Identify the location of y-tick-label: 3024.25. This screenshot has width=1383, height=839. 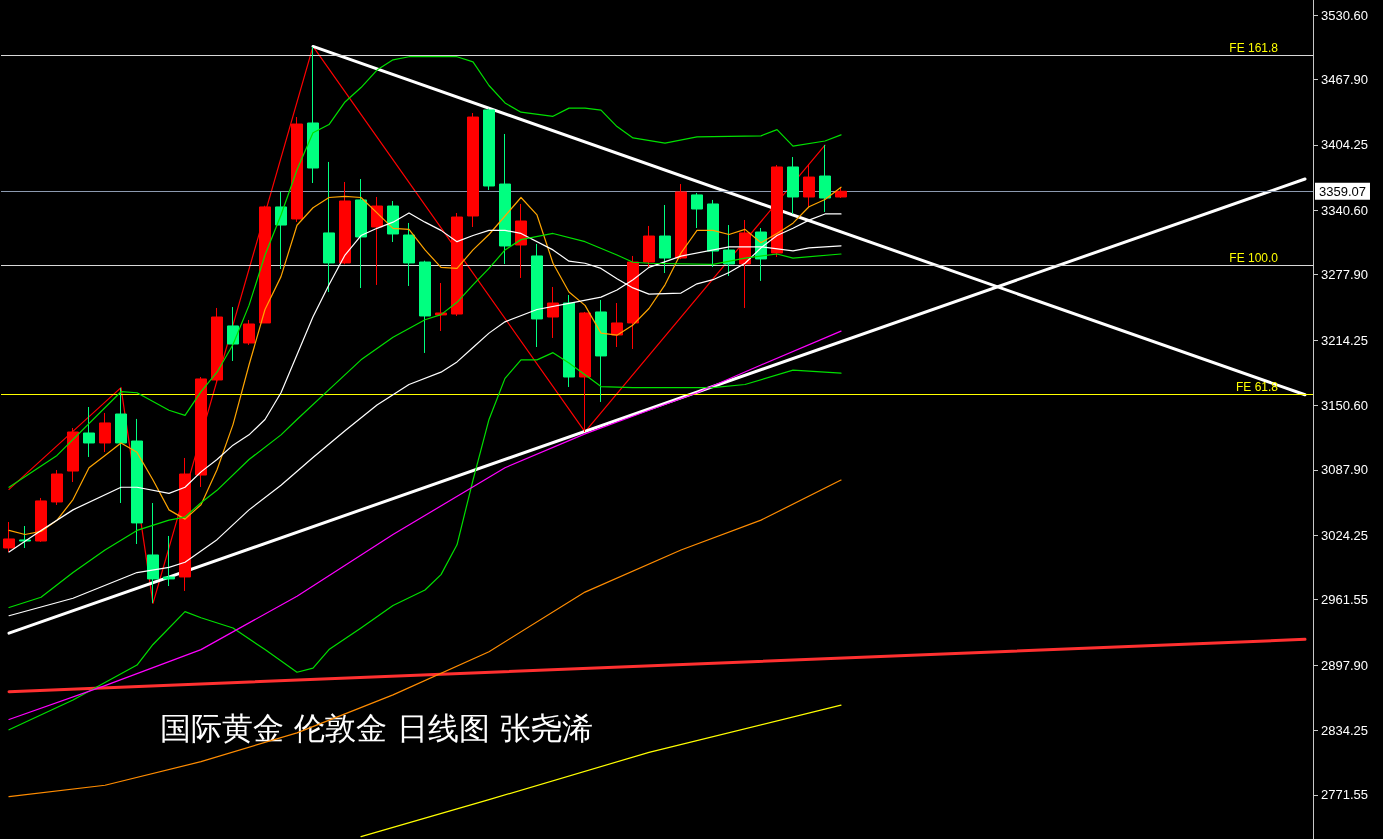
(1344, 535).